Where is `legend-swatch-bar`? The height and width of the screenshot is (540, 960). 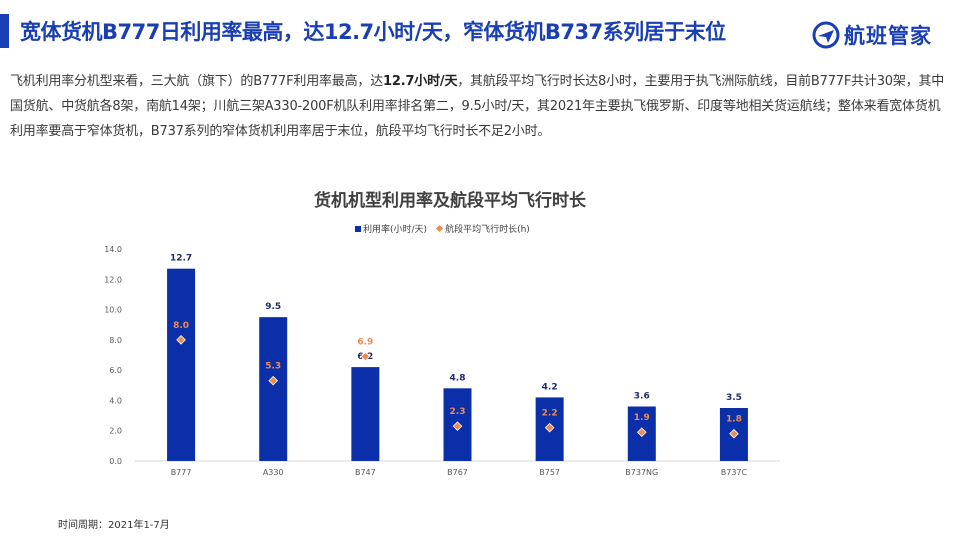
legend-swatch-bar is located at coordinates (358, 228).